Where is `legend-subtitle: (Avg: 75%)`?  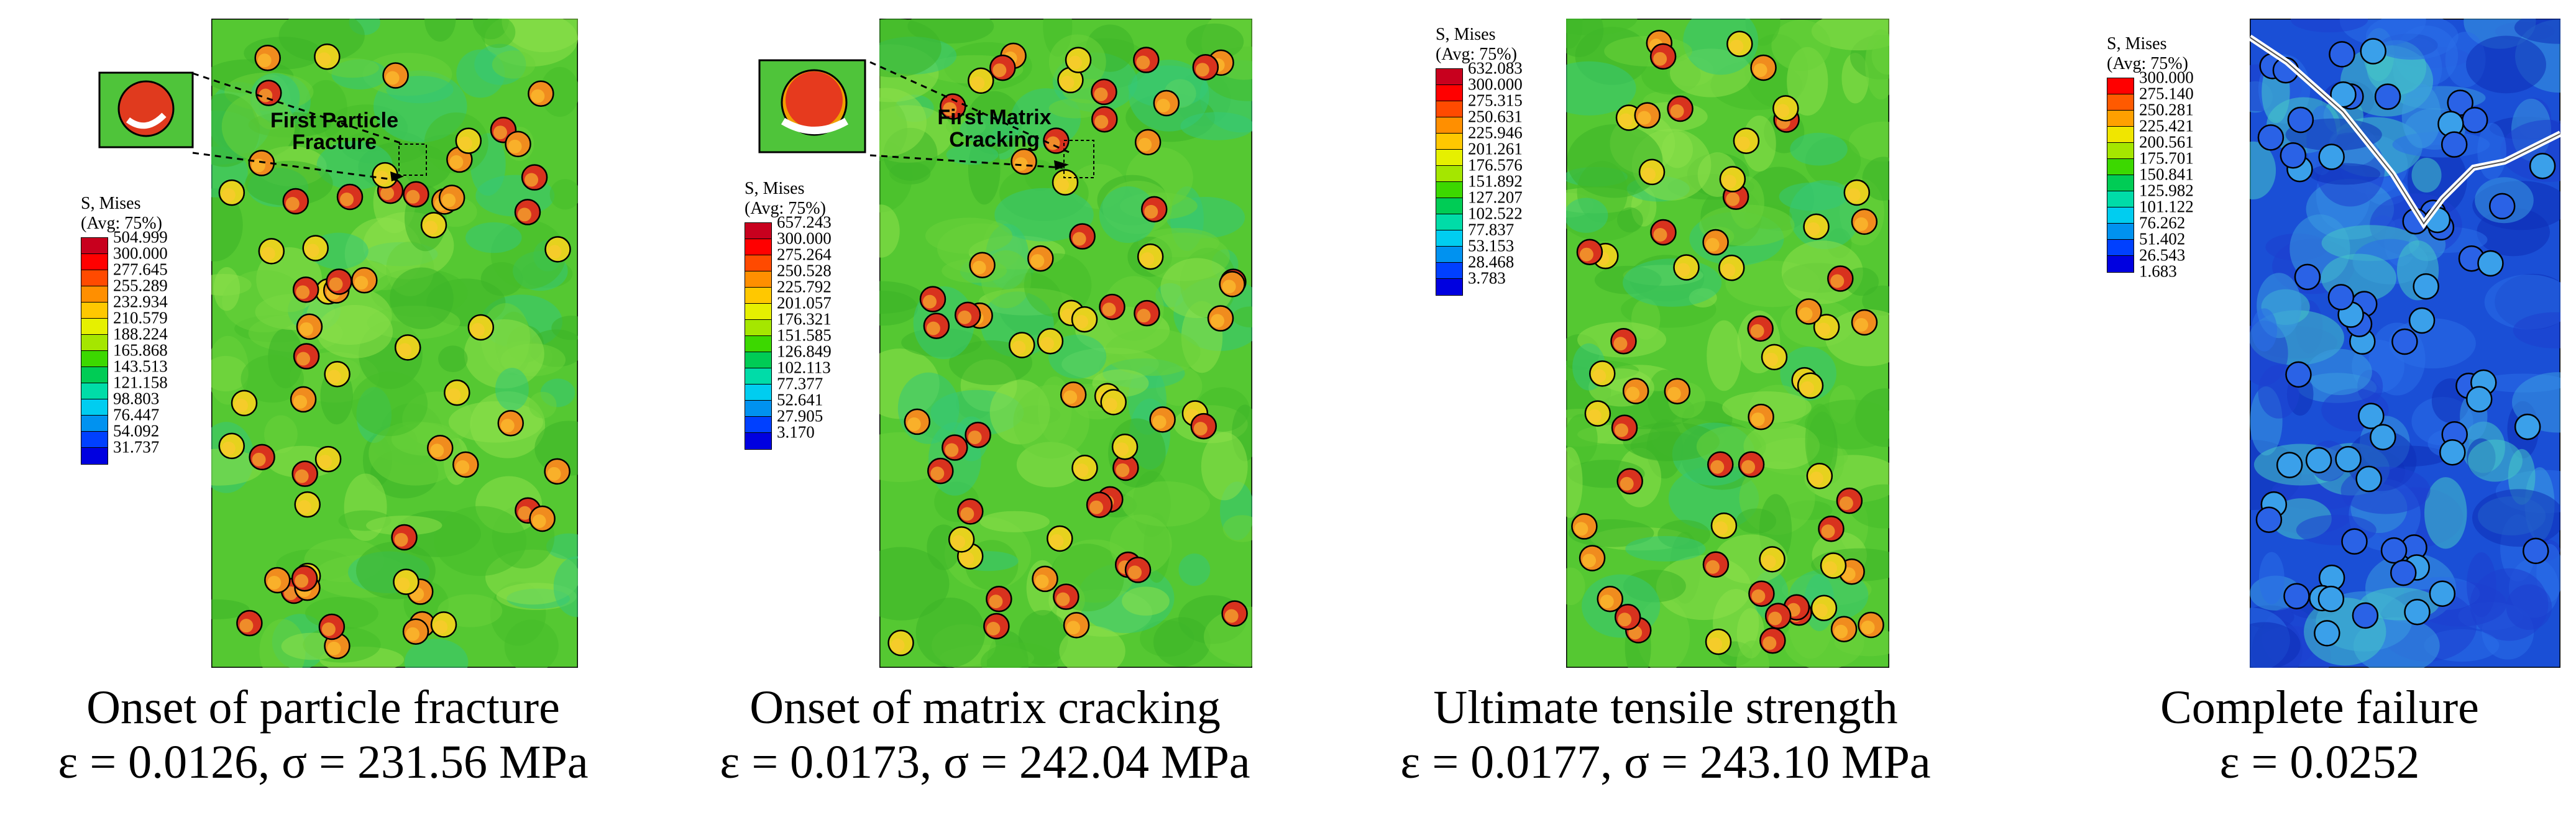 legend-subtitle: (Avg: 75%) is located at coordinates (121, 223).